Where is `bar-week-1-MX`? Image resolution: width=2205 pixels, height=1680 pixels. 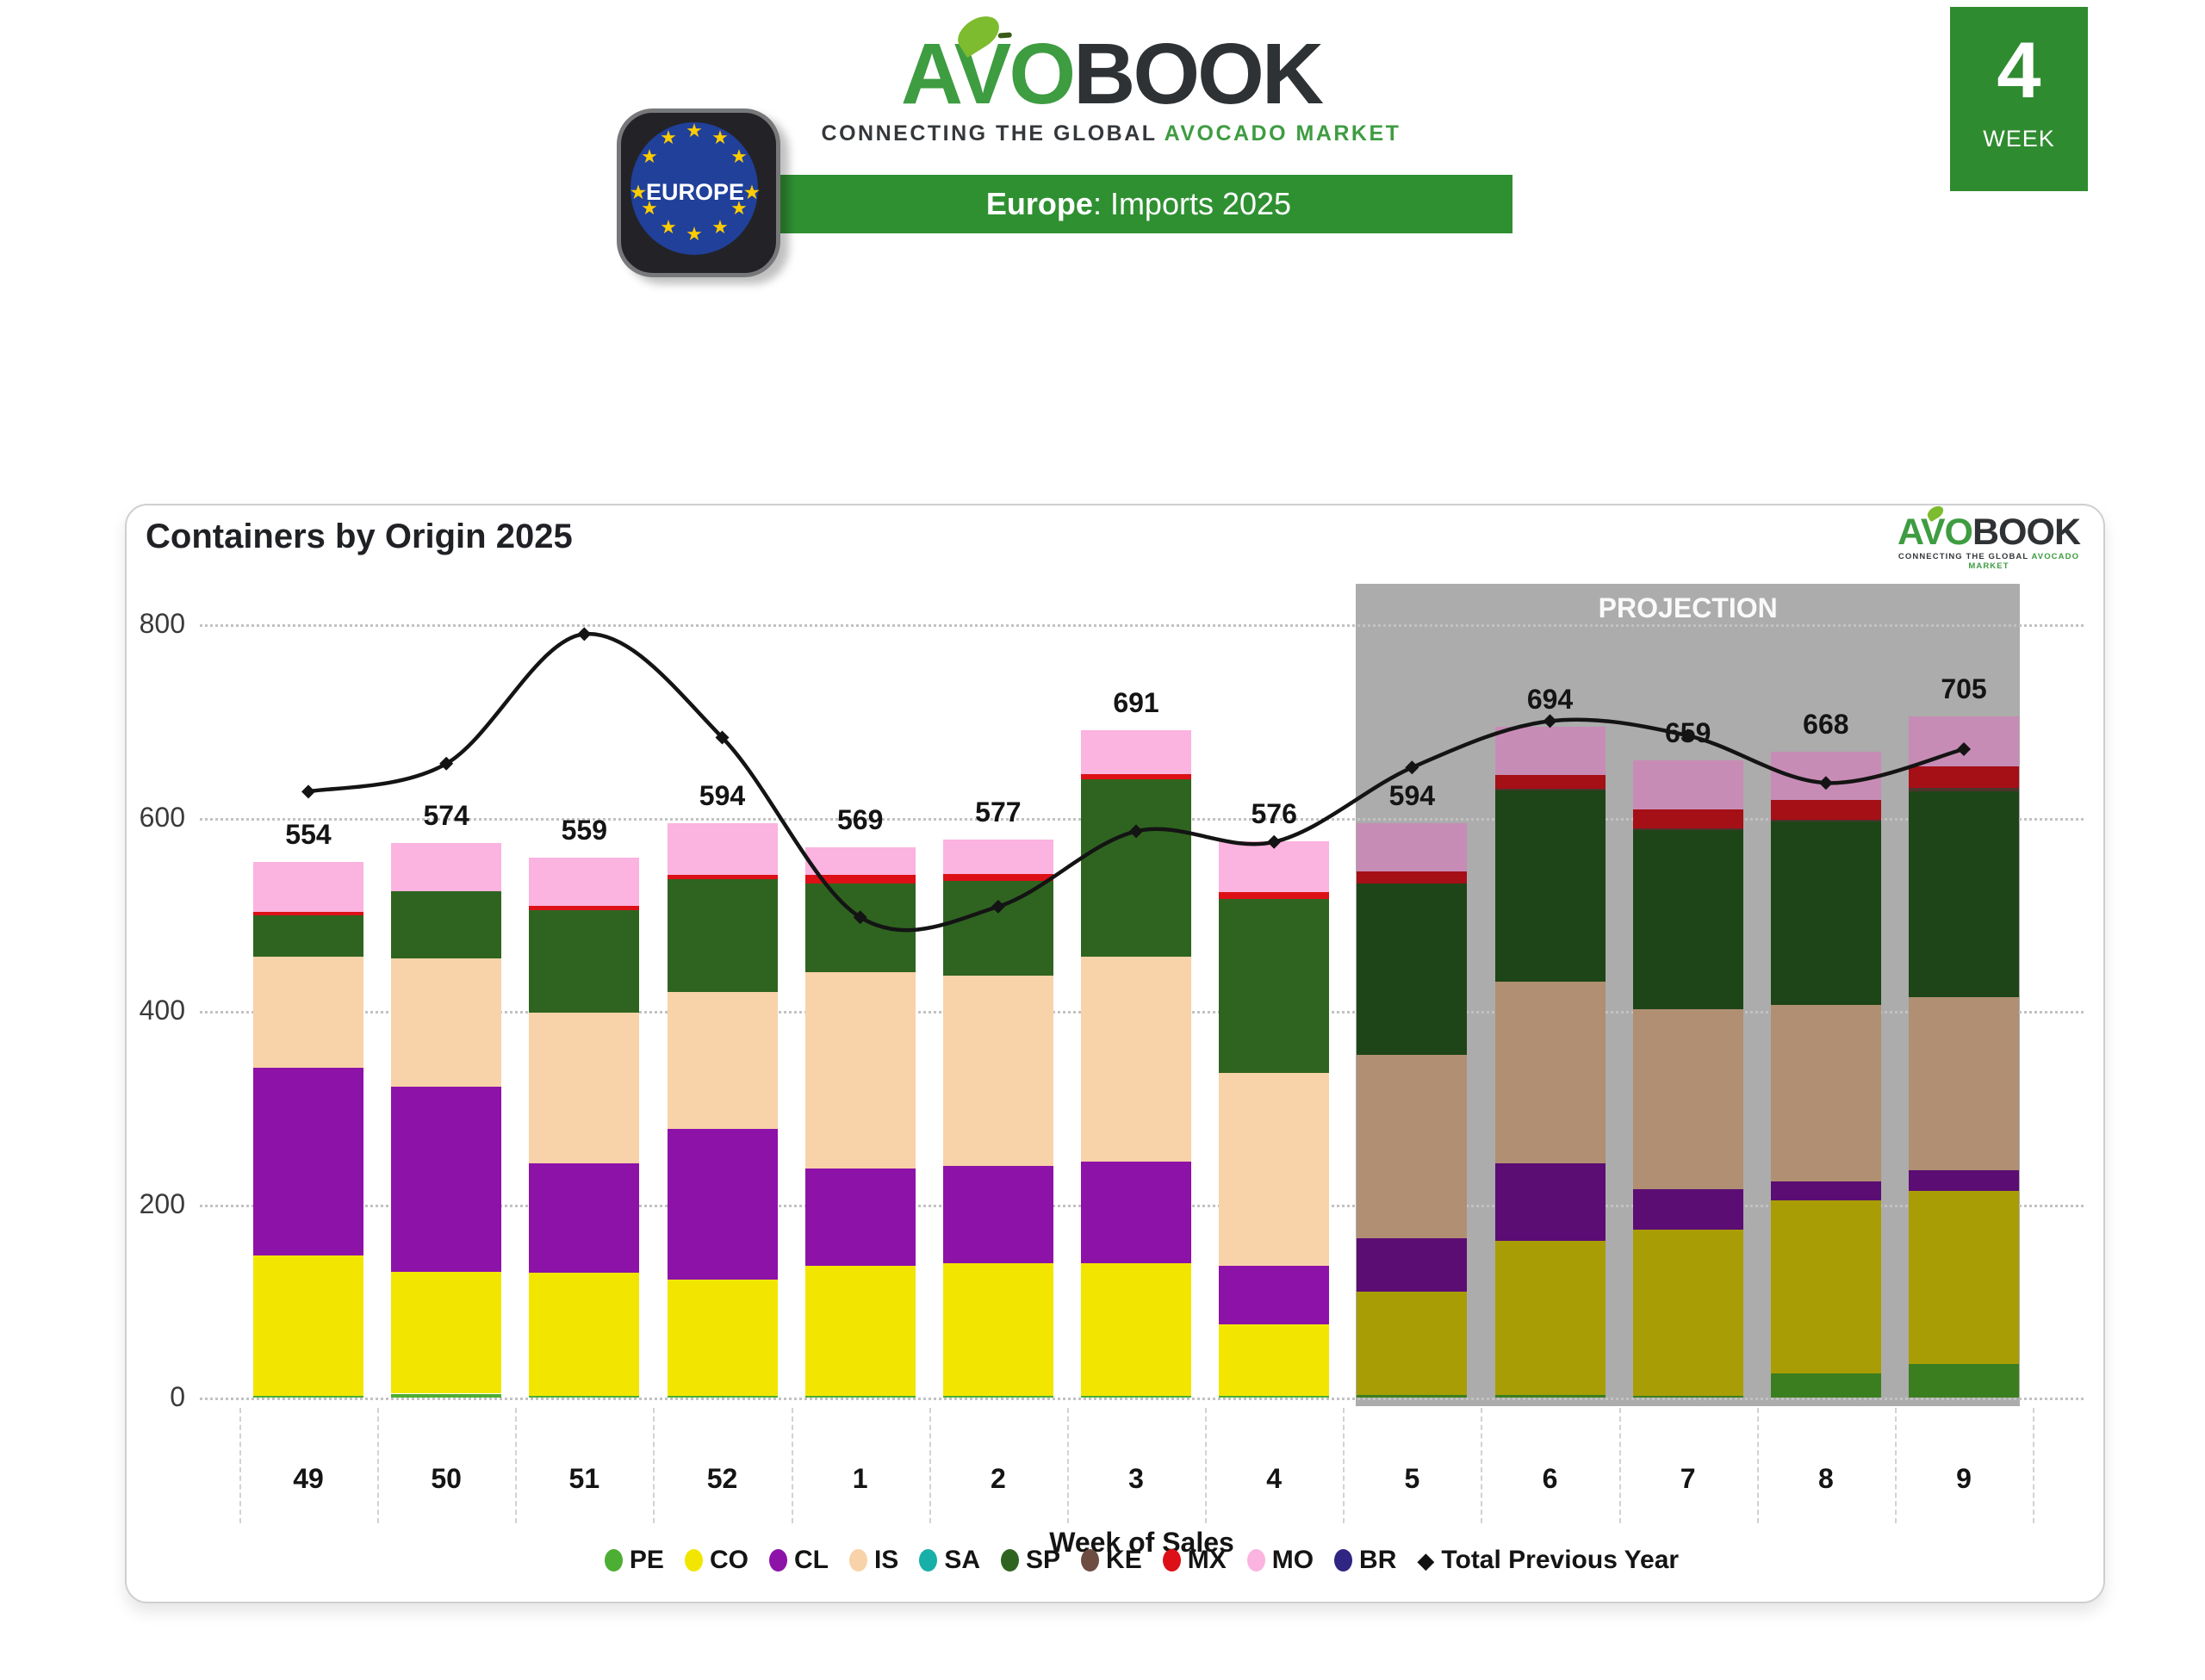
bar-week-1-MX is located at coordinates (860, 879).